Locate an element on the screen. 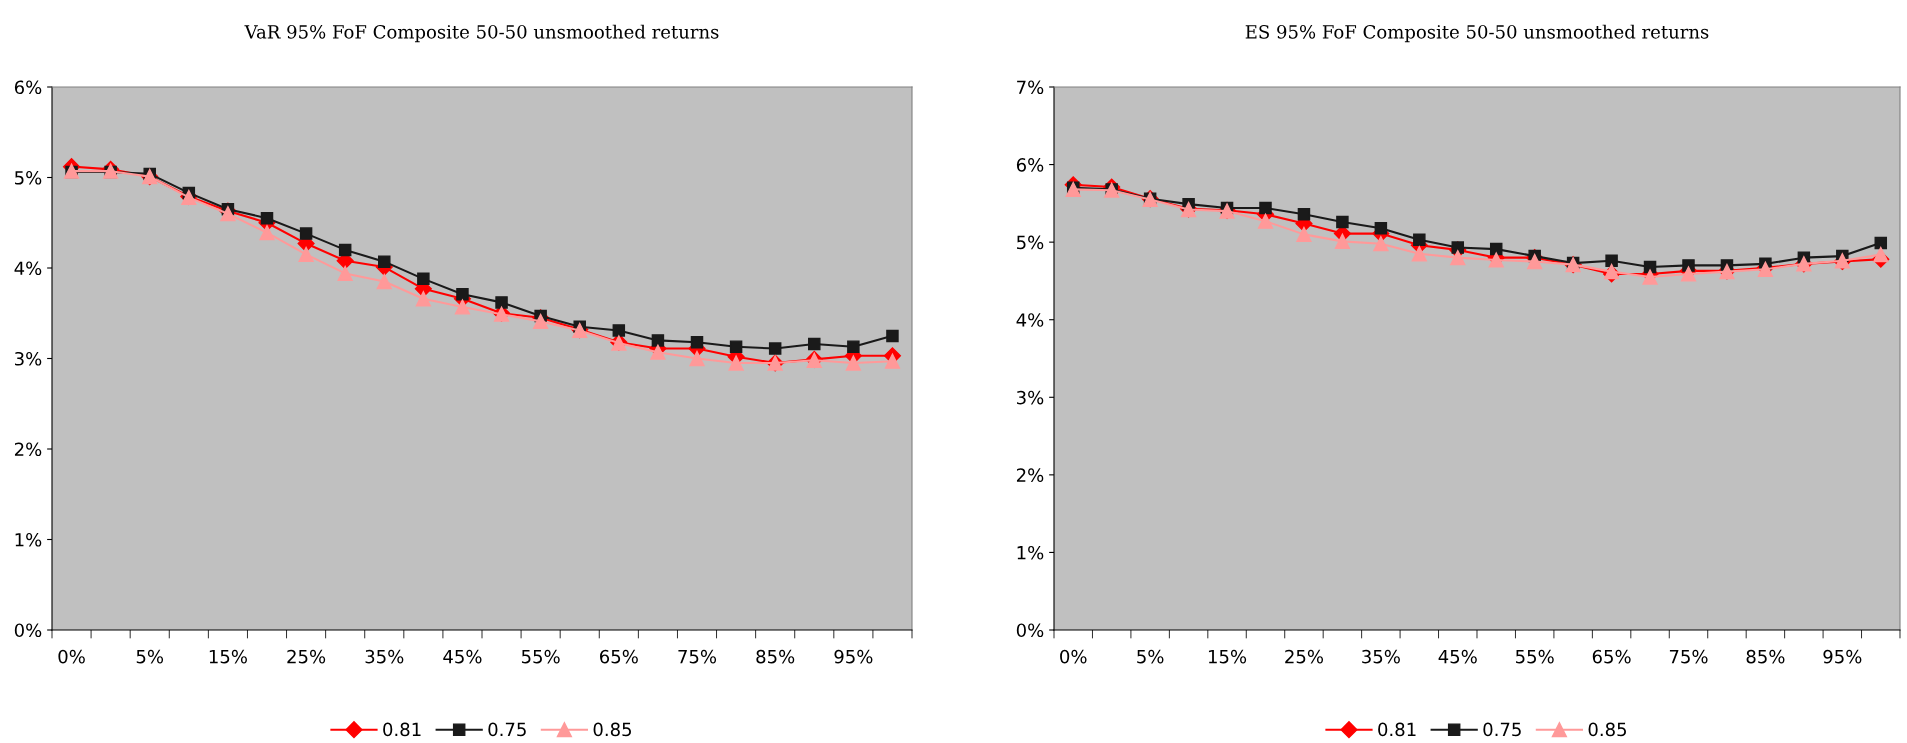 The height and width of the screenshot is (743, 1907). chart-title: VaR 95% FoF Composite 50-50 unsmoothed returns is located at coordinates (481, 33).